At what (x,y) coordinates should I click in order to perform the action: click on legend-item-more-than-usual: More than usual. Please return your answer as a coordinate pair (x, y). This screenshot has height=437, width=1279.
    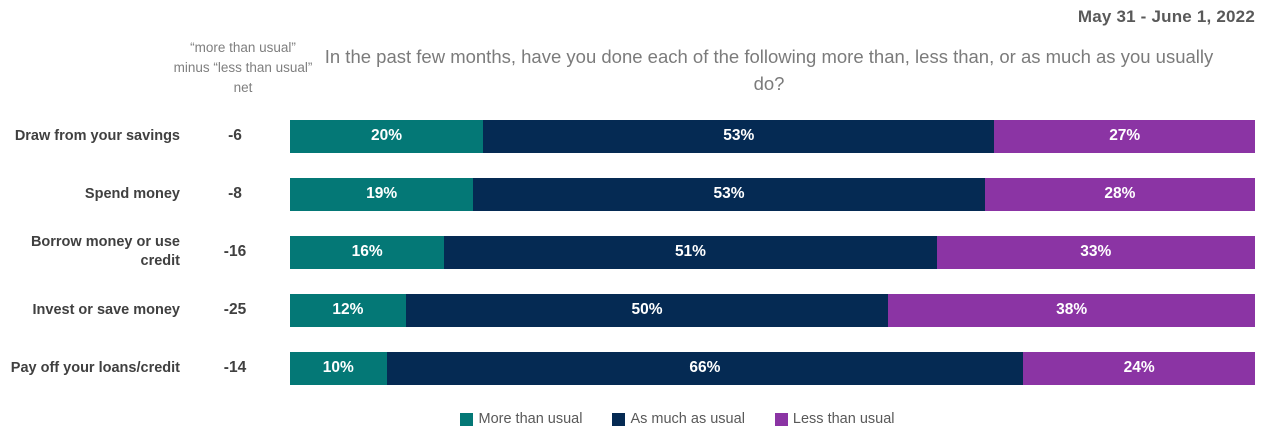
    Looking at the image, I should click on (521, 419).